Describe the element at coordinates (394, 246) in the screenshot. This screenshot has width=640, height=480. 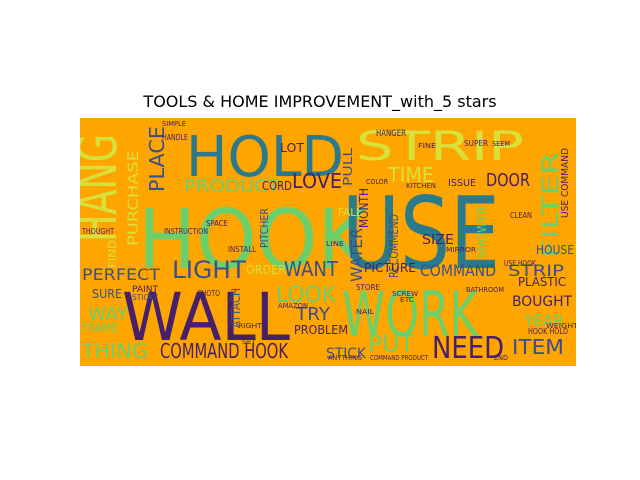
I see `cloud-word: RECOMMEND` at that location.